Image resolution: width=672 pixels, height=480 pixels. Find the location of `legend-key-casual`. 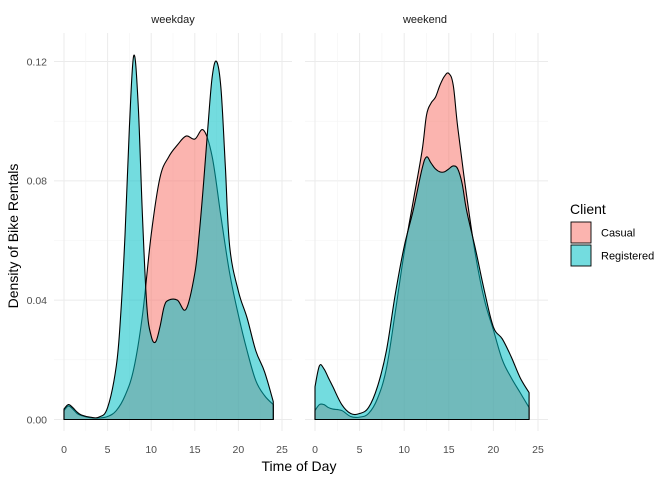

legend-key-casual is located at coordinates (581, 232).